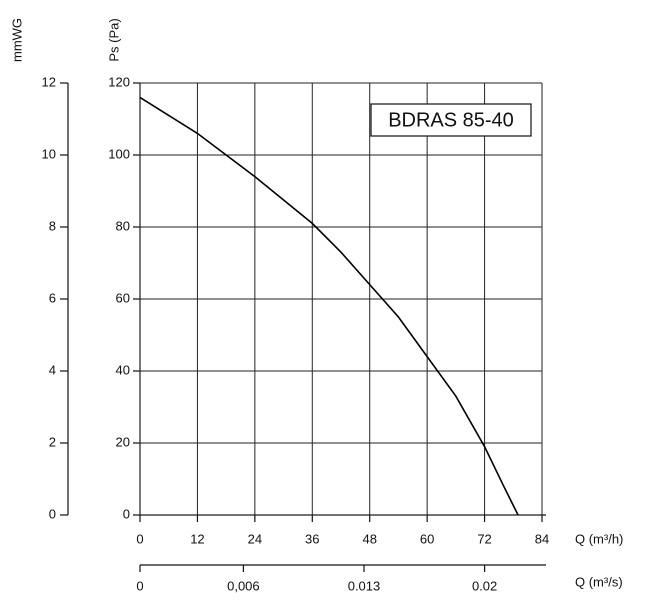  Describe the element at coordinates (484, 585) in the screenshot. I see `x2-tick-label: 0.02` at that location.